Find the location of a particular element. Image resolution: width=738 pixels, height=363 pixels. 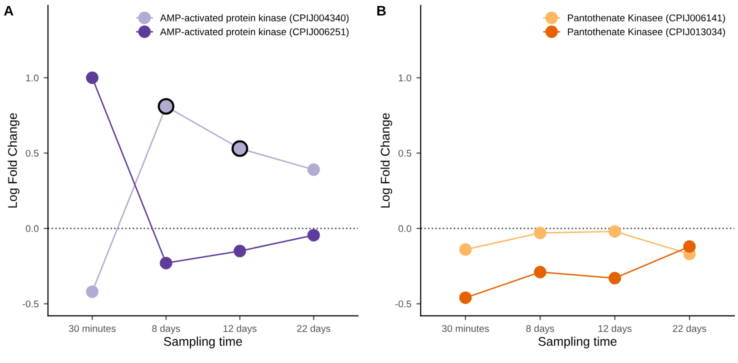

legend-label: AMP-activated protein kinase (CPIJ006251) is located at coordinates (254, 33).